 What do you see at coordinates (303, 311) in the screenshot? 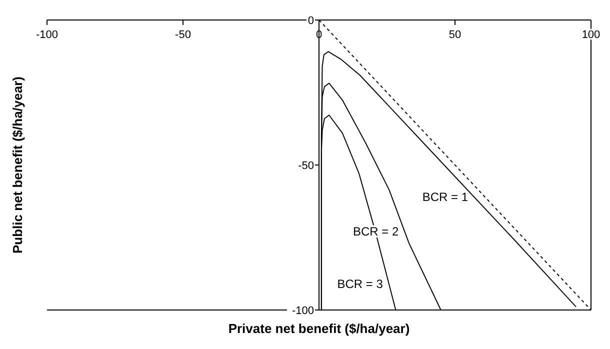
I see `y-tick-label: -100` at bounding box center [303, 311].